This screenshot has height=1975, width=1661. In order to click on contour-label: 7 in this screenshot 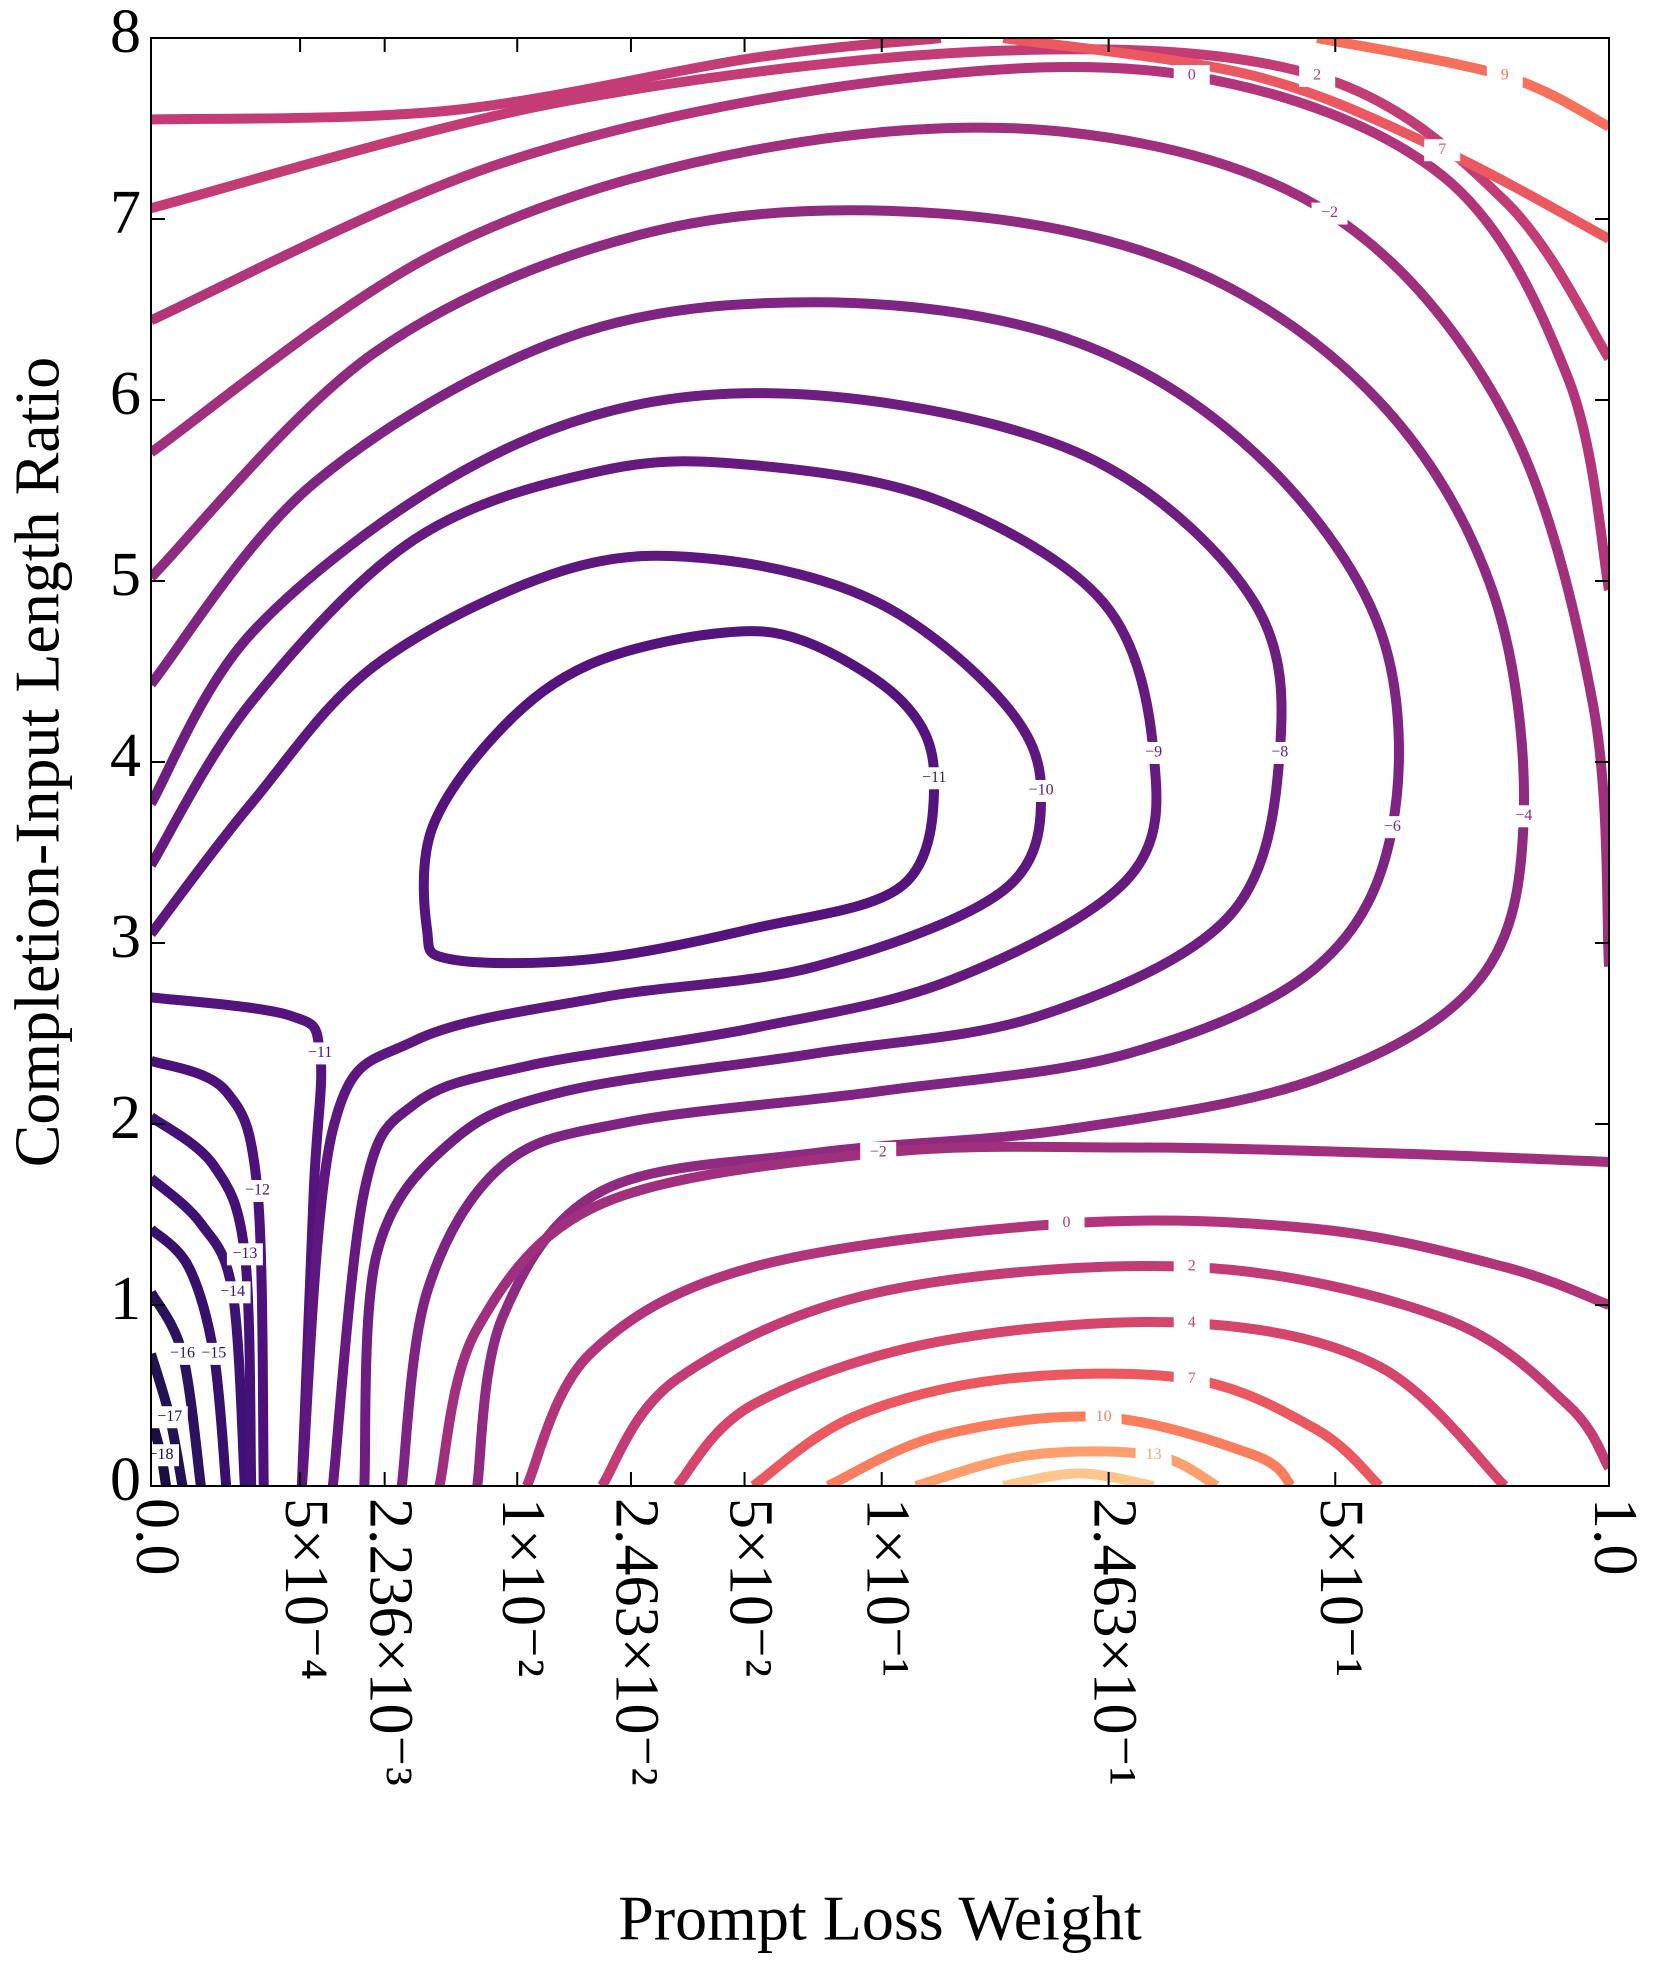, I will do `click(1442, 149)`.